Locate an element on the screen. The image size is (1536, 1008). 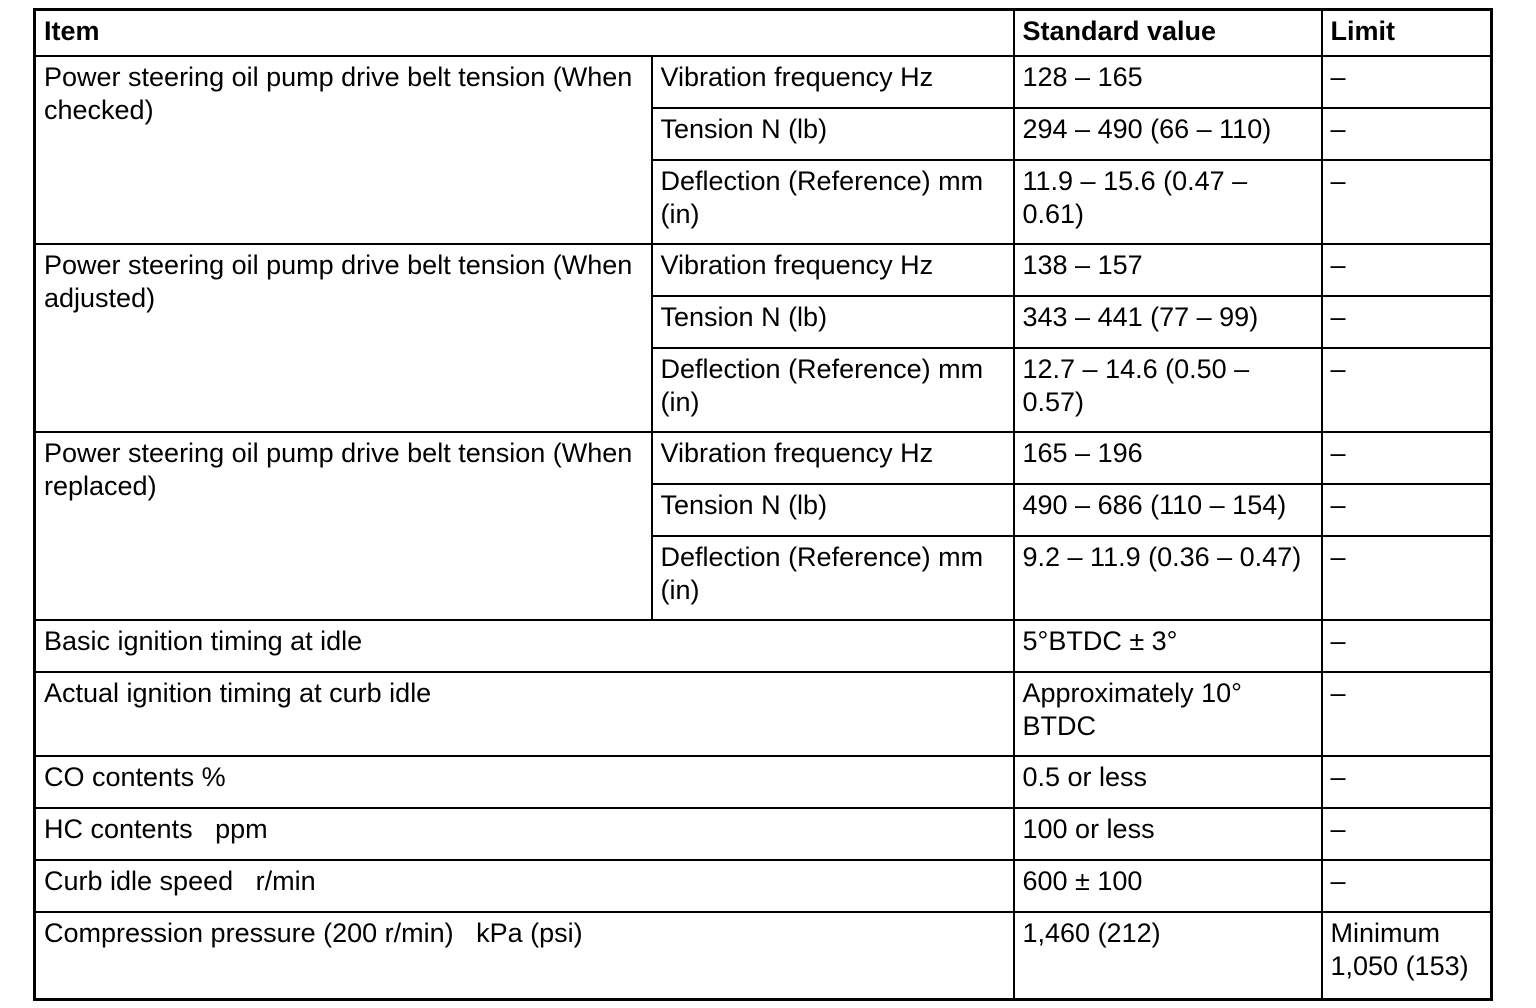
standard-value-cell: 600 ± 100 is located at coordinates (1167, 885).